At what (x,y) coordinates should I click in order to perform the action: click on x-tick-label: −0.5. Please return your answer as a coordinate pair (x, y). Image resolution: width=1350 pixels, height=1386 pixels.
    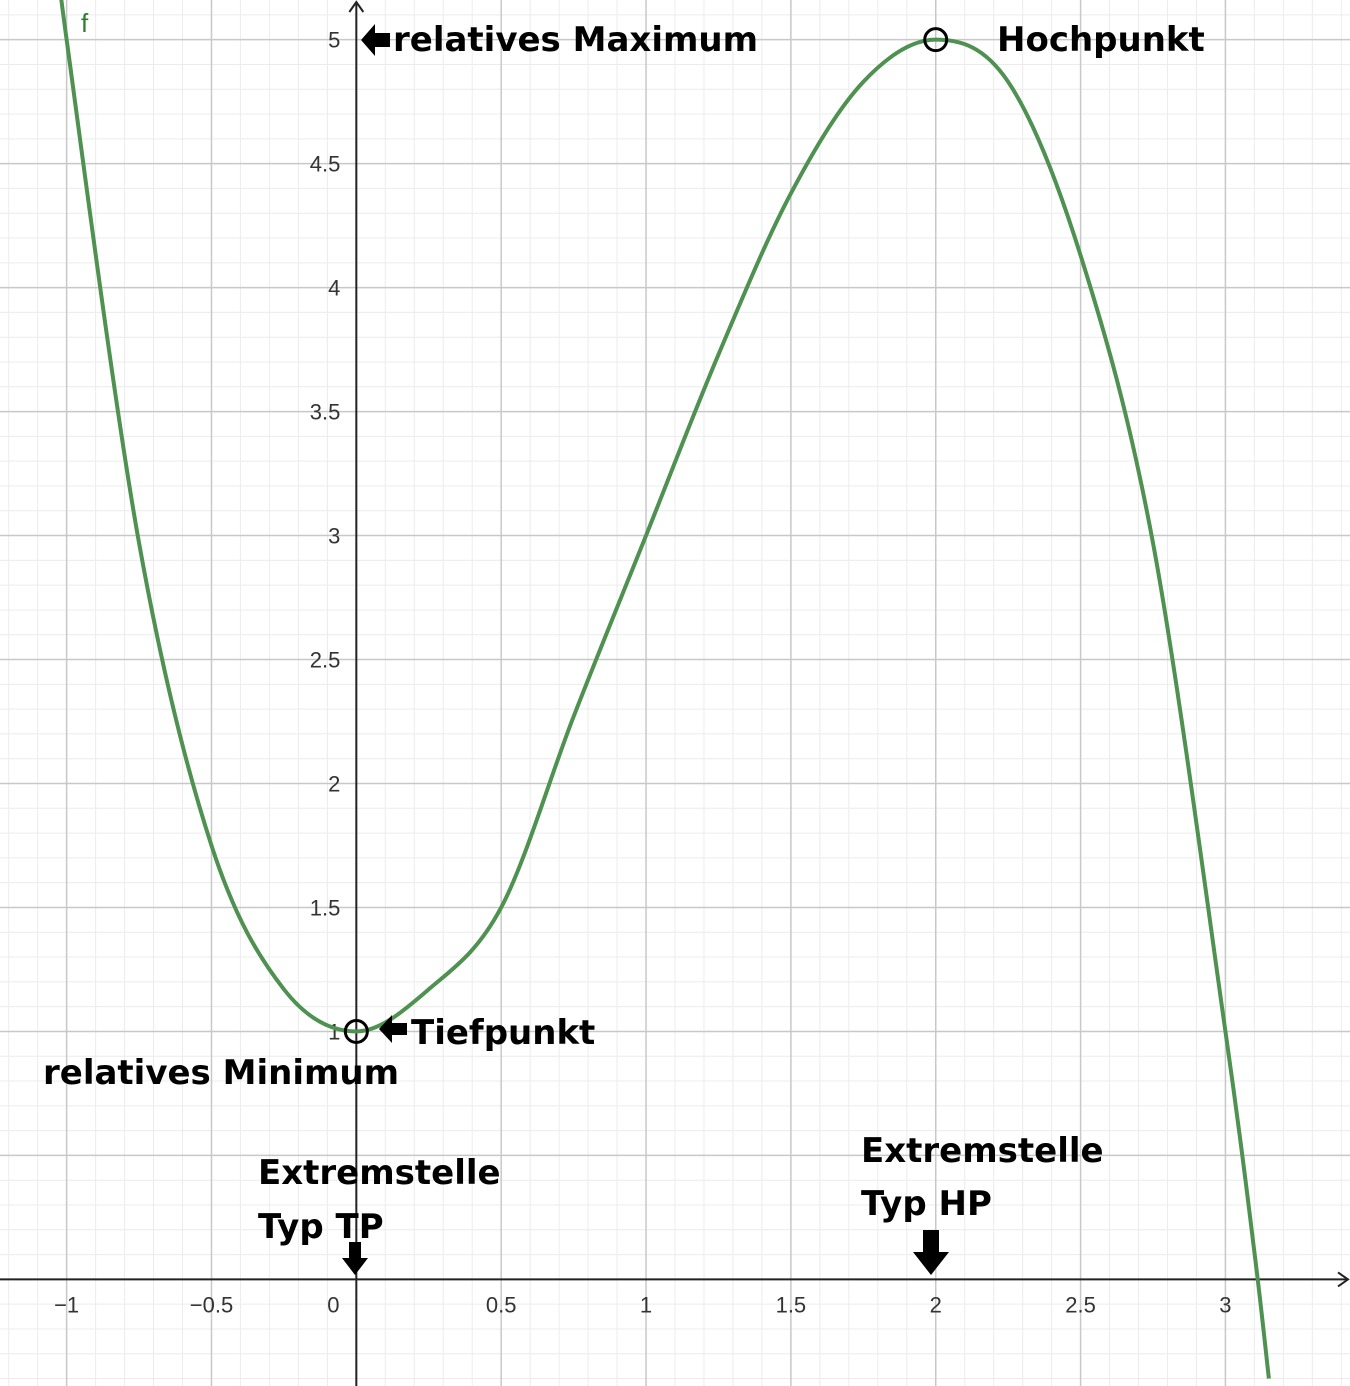
    Looking at the image, I should click on (211, 1304).